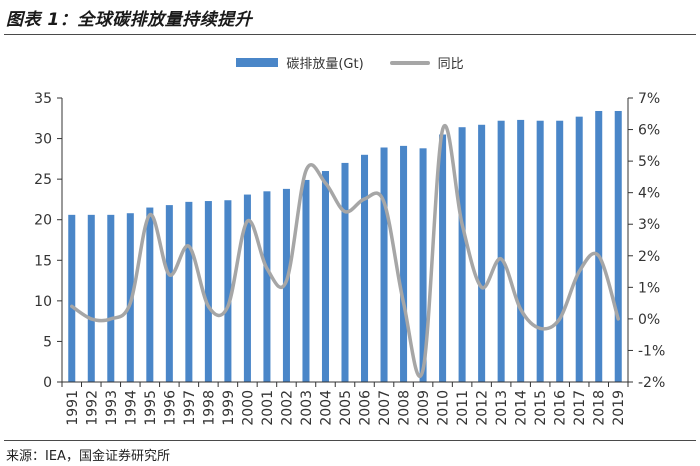 The width and height of the screenshot is (700, 466). What do you see at coordinates (649, 225) in the screenshot?
I see `right-tick-label: 3%` at bounding box center [649, 225].